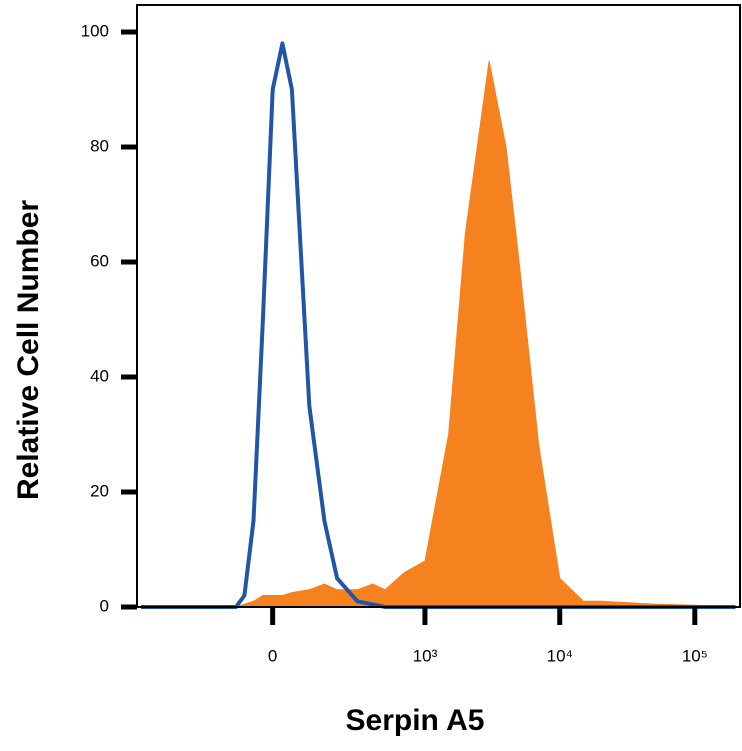 The height and width of the screenshot is (751, 742). I want to click on x-tick-label: 0, so click(272, 655).